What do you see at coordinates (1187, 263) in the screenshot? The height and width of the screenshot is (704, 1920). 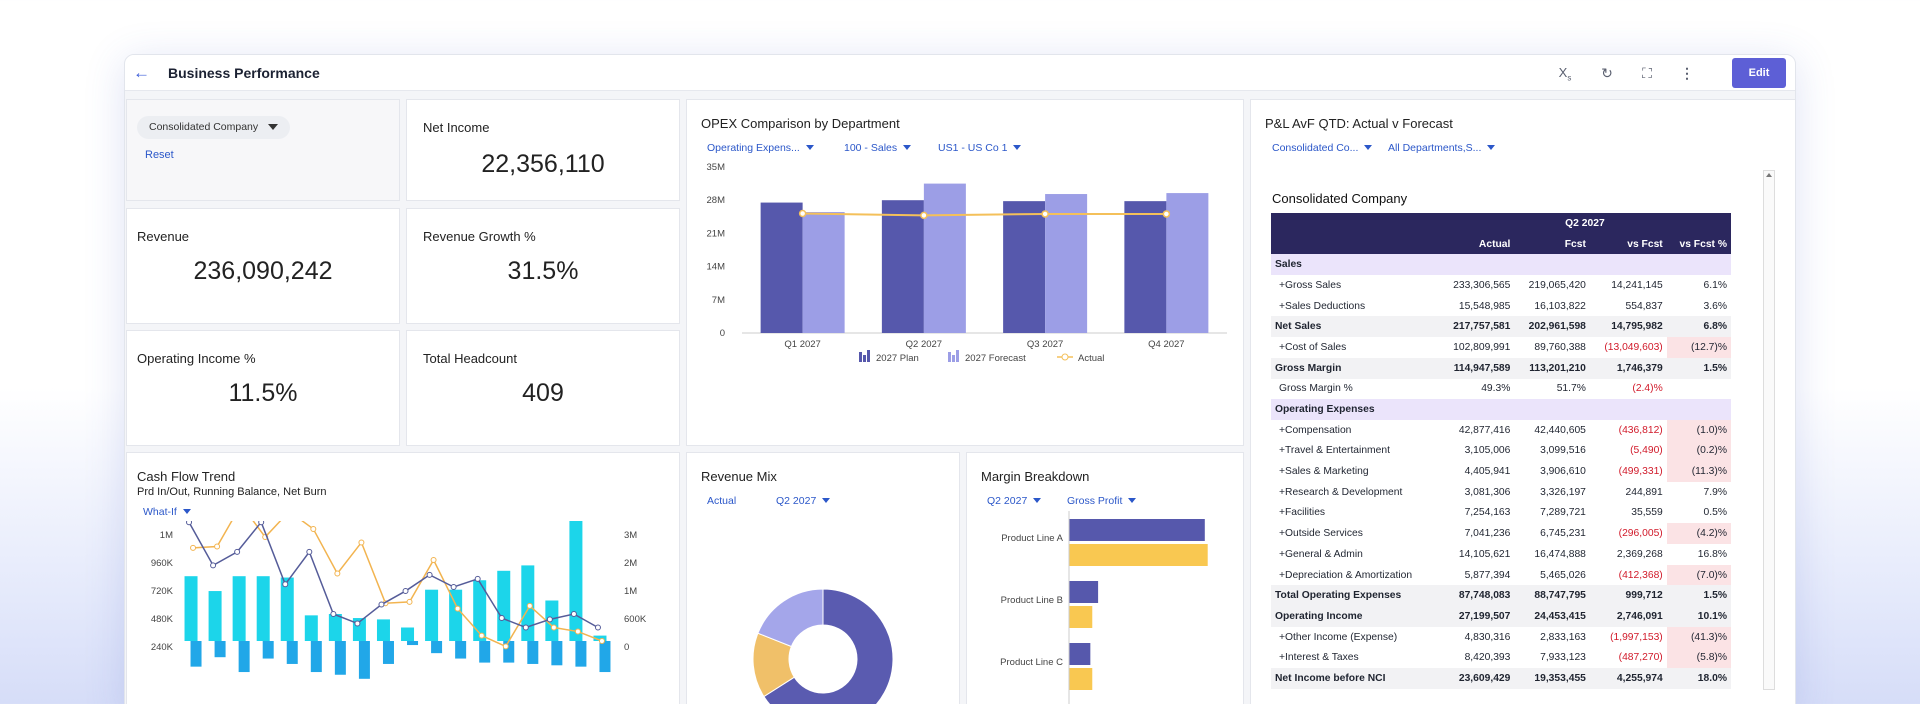 I see `bar-forecast` at bounding box center [1187, 263].